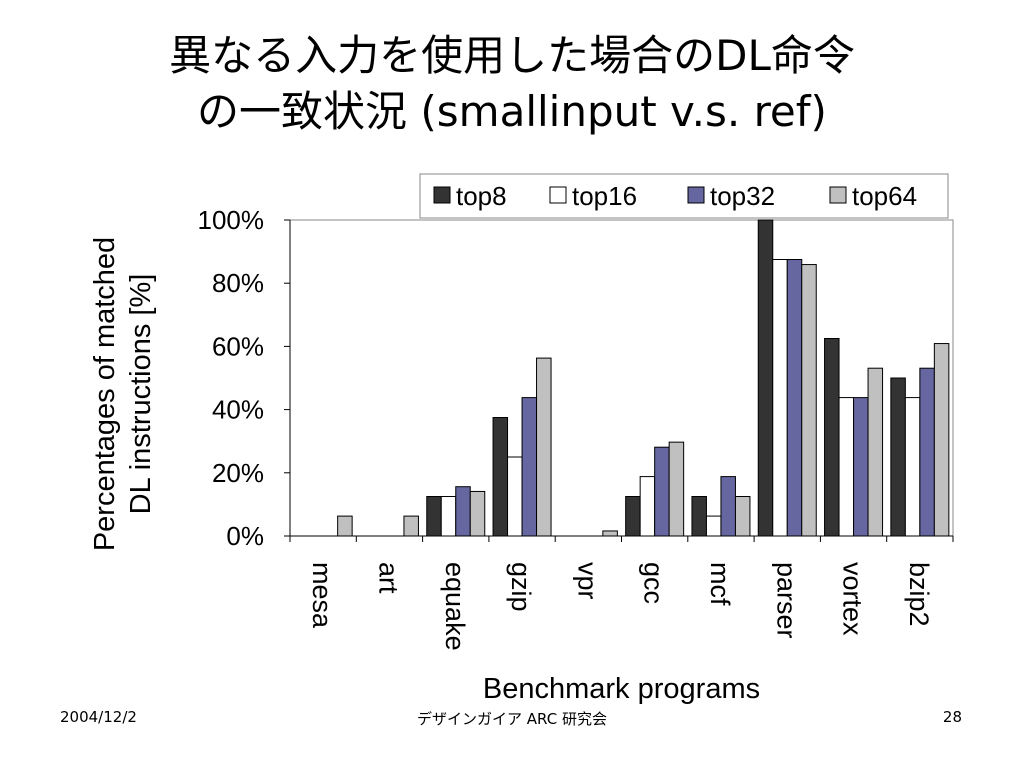  What do you see at coordinates (742, 516) in the screenshot?
I see `bar-top64-mcf` at bounding box center [742, 516].